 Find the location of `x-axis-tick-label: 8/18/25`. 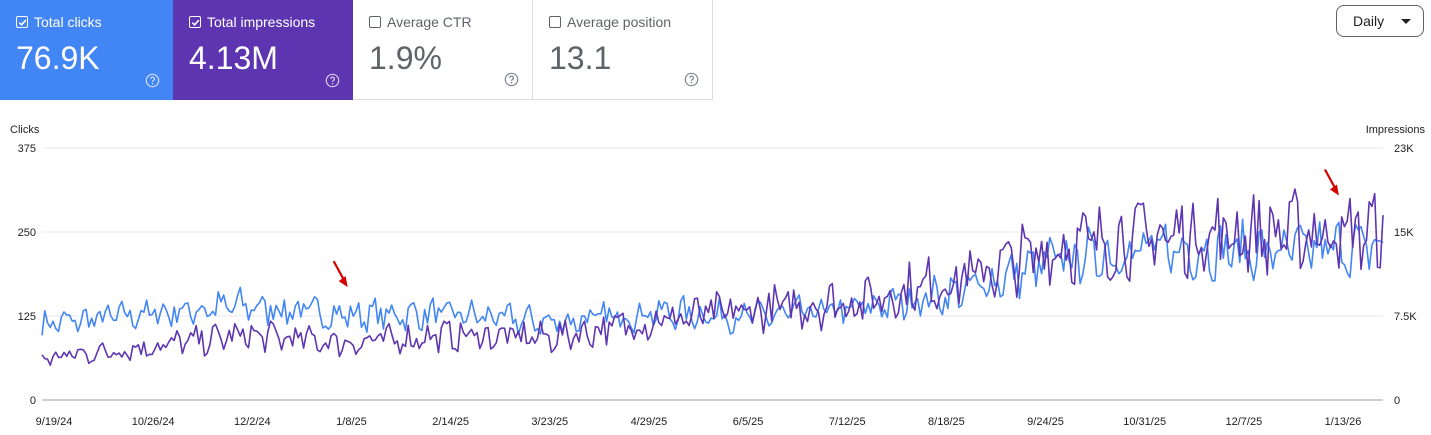

x-axis-tick-label: 8/18/25 is located at coordinates (946, 422).